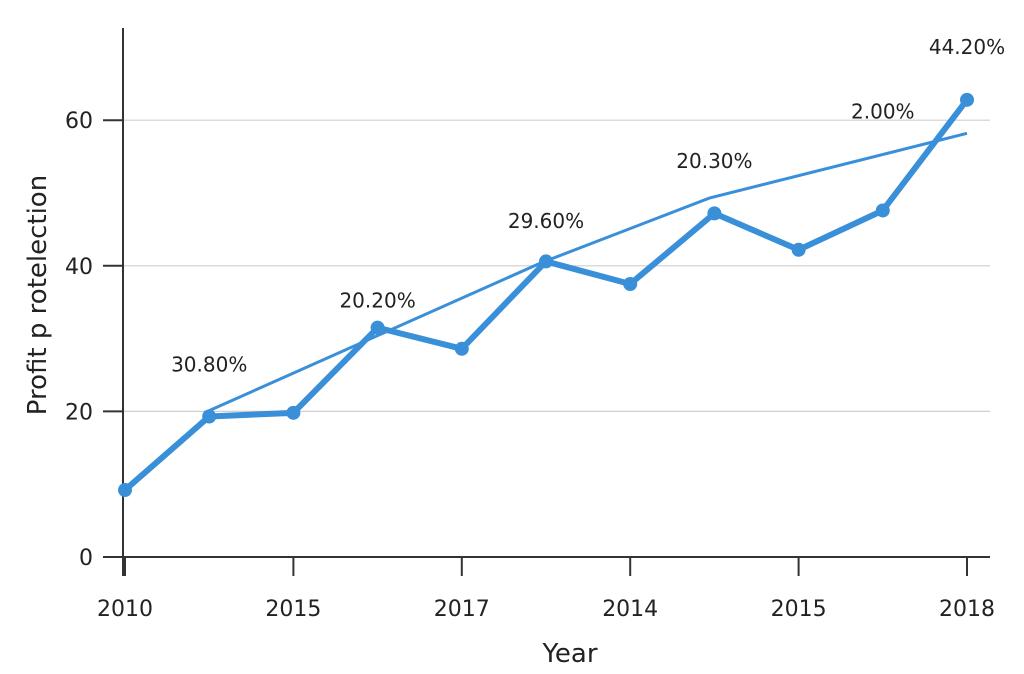 The height and width of the screenshot is (674, 1024). I want to click on data-annotation: 20.20%, so click(377, 300).